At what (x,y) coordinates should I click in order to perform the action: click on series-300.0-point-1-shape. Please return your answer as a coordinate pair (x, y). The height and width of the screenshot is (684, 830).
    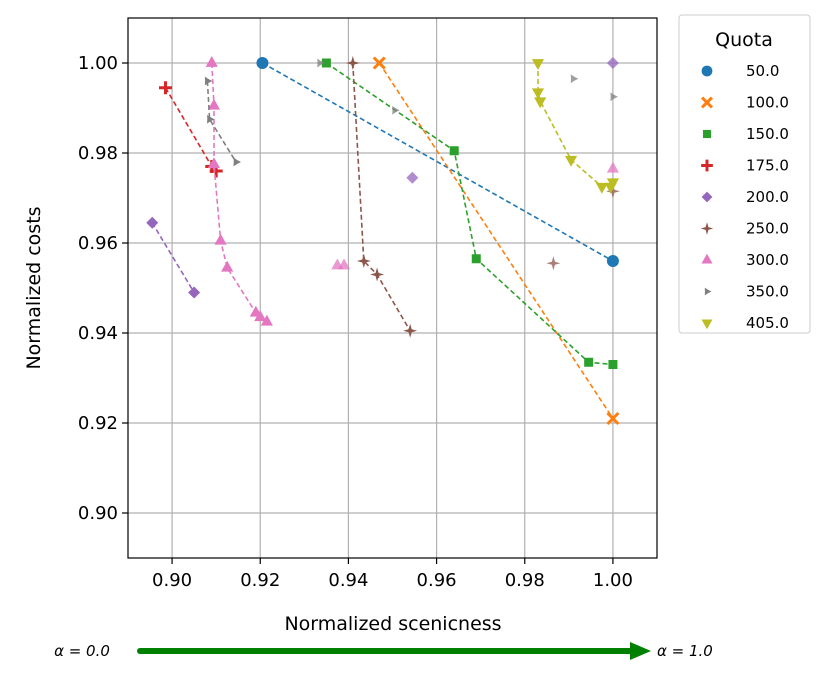
    Looking at the image, I should click on (214, 104).